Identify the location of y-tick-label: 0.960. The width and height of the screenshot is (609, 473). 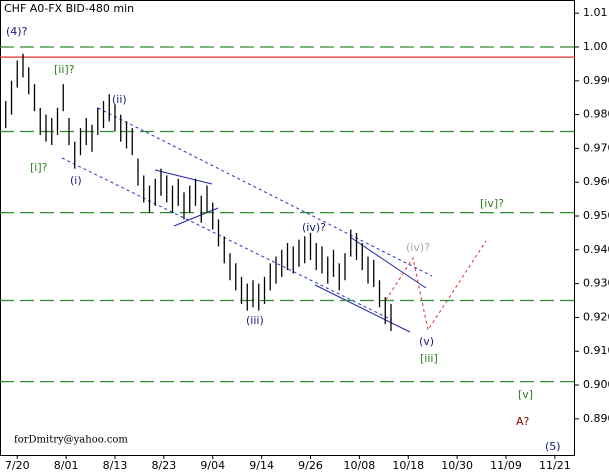
(596, 181).